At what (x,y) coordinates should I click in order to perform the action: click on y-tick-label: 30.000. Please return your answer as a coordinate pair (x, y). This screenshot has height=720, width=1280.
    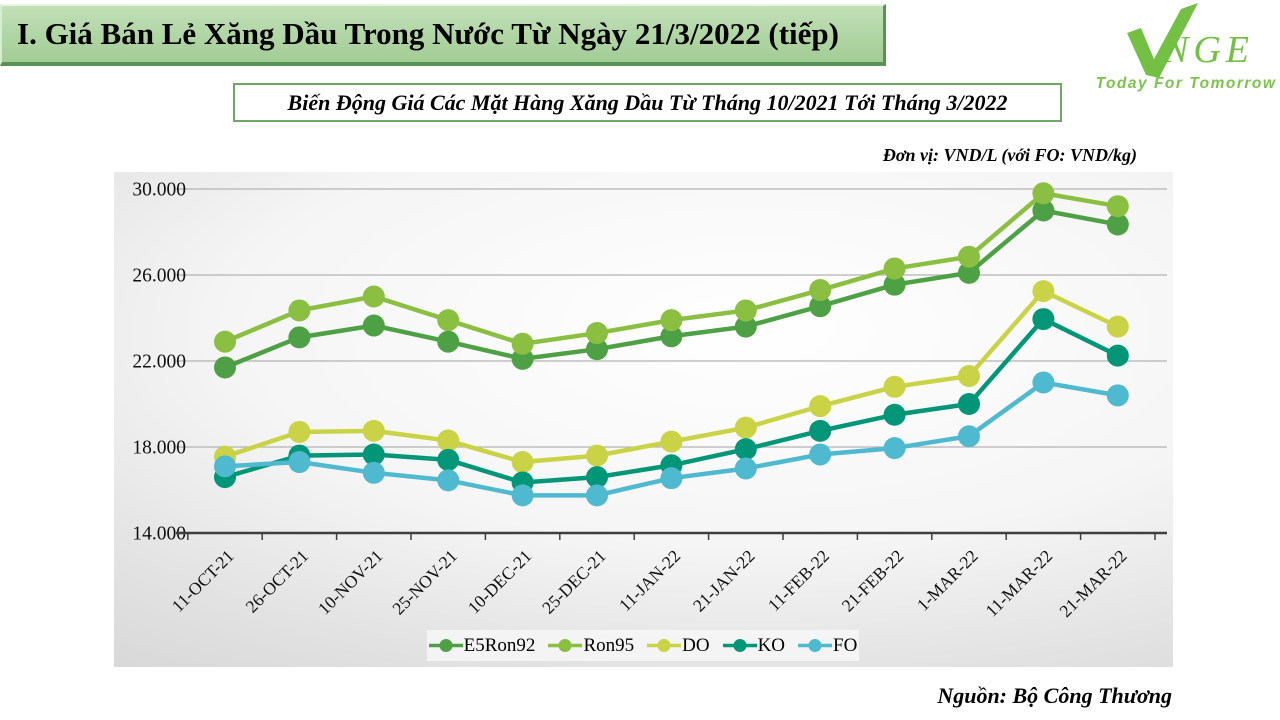
    Looking at the image, I should click on (159, 190).